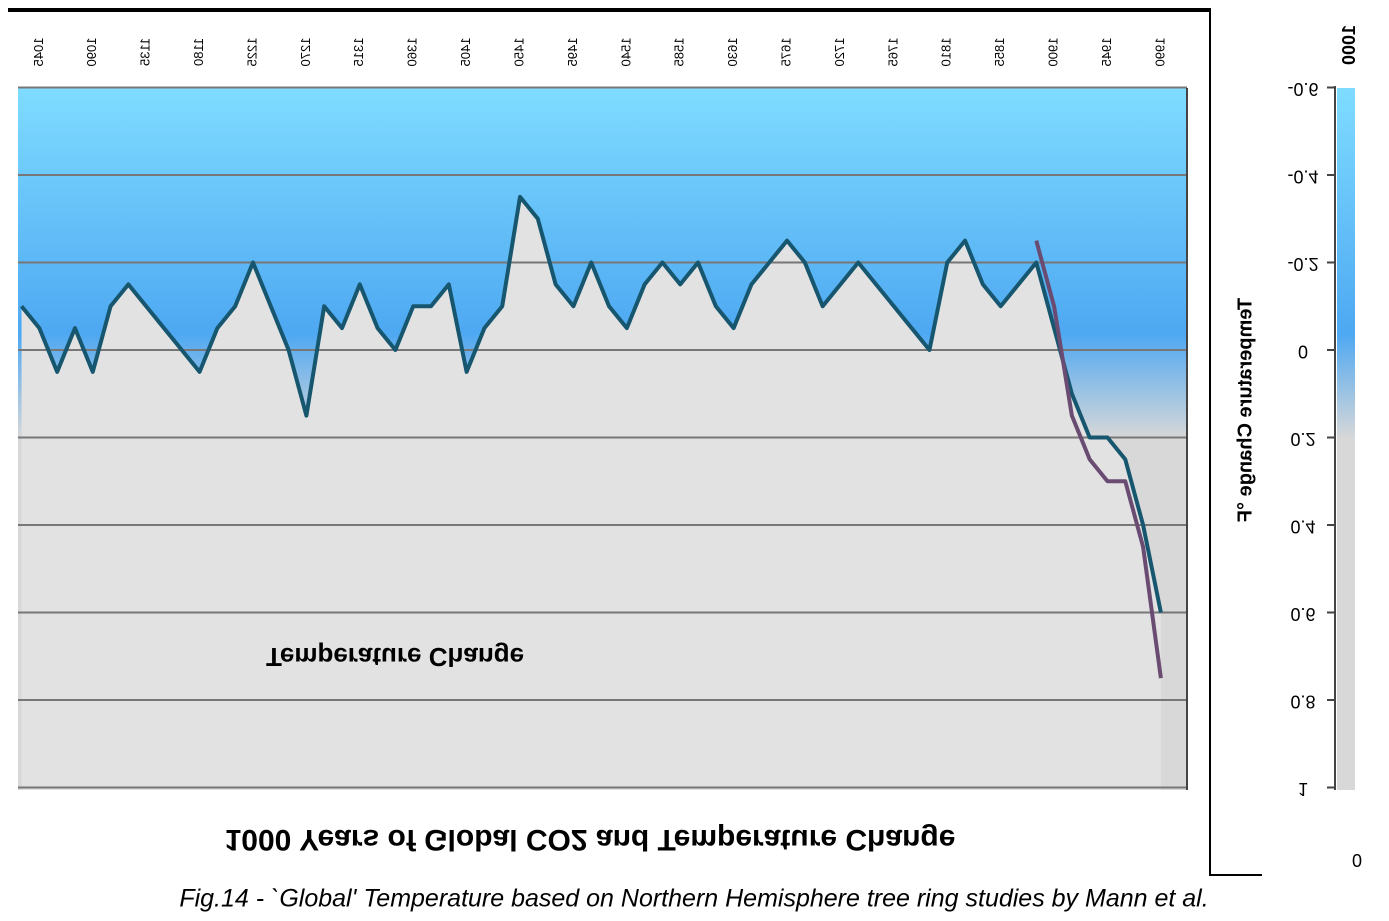 The width and height of the screenshot is (1389, 921). What do you see at coordinates (1302, 439) in the screenshot?
I see `y-tick-label: 0.2` at bounding box center [1302, 439].